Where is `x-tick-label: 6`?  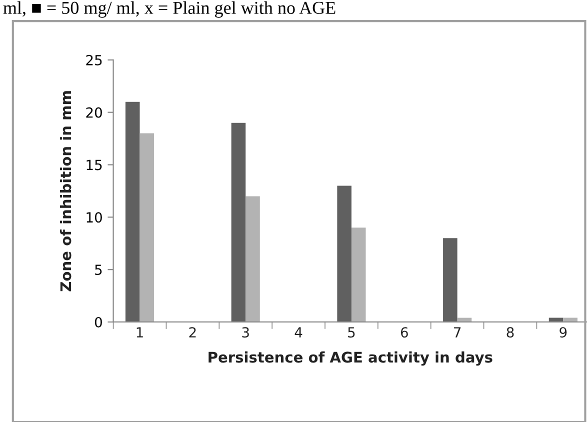 x-tick-label: 6 is located at coordinates (404, 332).